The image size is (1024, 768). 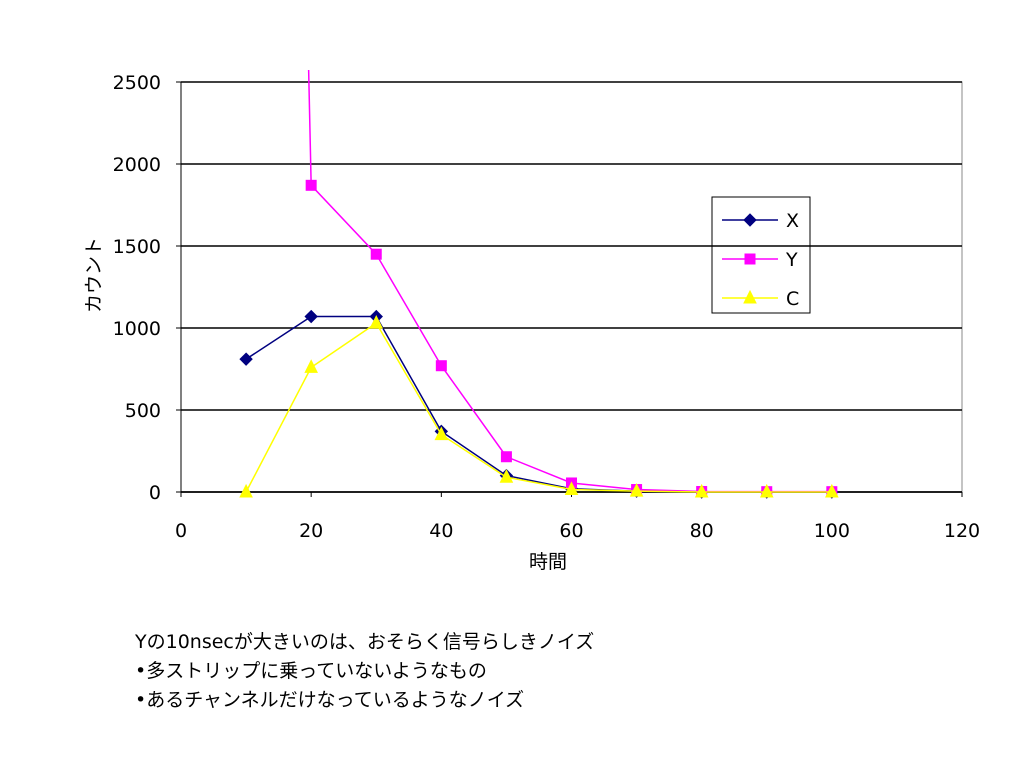 What do you see at coordinates (311, 531) in the screenshot?
I see `x-tick-label: 20` at bounding box center [311, 531].